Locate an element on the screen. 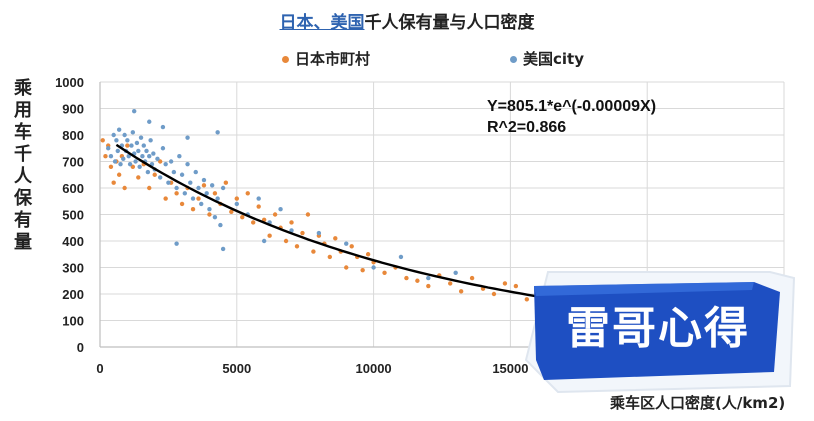 The height and width of the screenshot is (421, 814). y-tick-label: 900 is located at coordinates (73, 109).